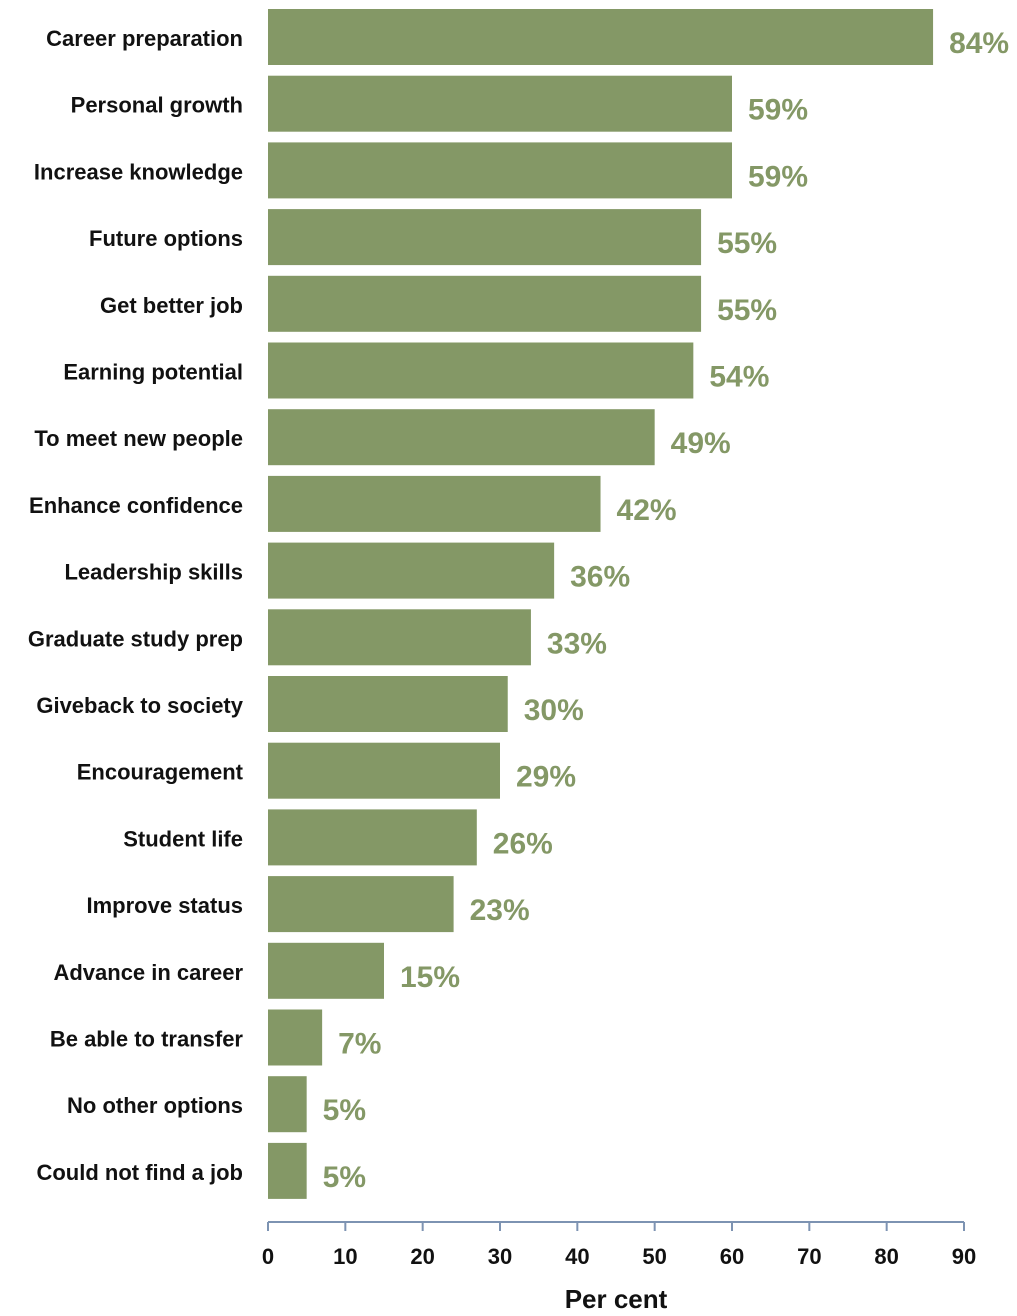 This screenshot has height=1316, width=1017. I want to click on x-tick-label: 70, so click(809, 1256).